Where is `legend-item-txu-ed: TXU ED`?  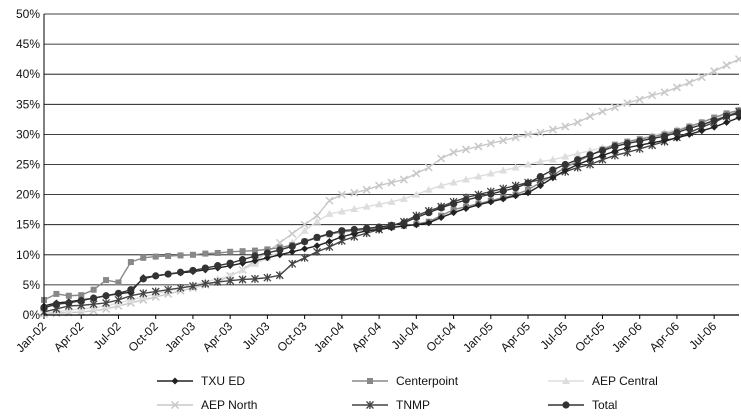
legend-item-txu-ed: TXU ED is located at coordinates (201, 381).